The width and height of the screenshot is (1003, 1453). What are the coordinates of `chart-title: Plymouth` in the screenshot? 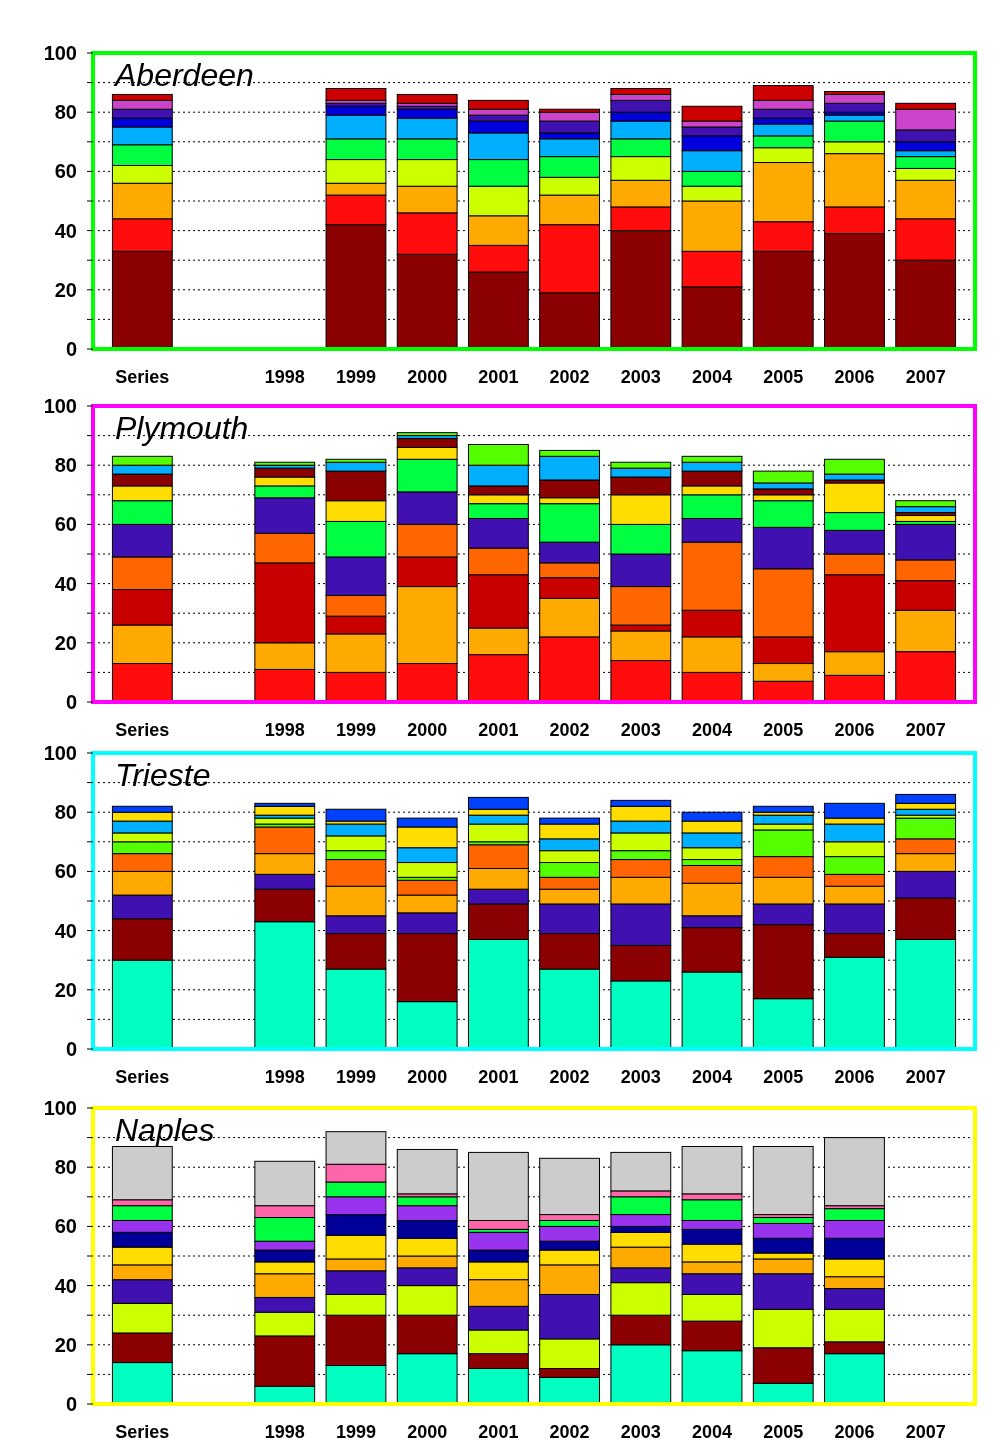 It's located at (182, 428).